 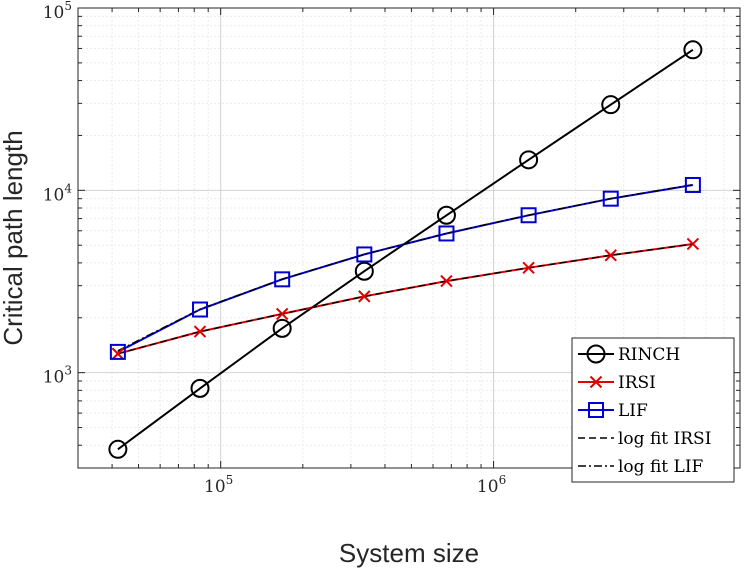 I want to click on y-tick-label: 10³, so click(x=57, y=376).